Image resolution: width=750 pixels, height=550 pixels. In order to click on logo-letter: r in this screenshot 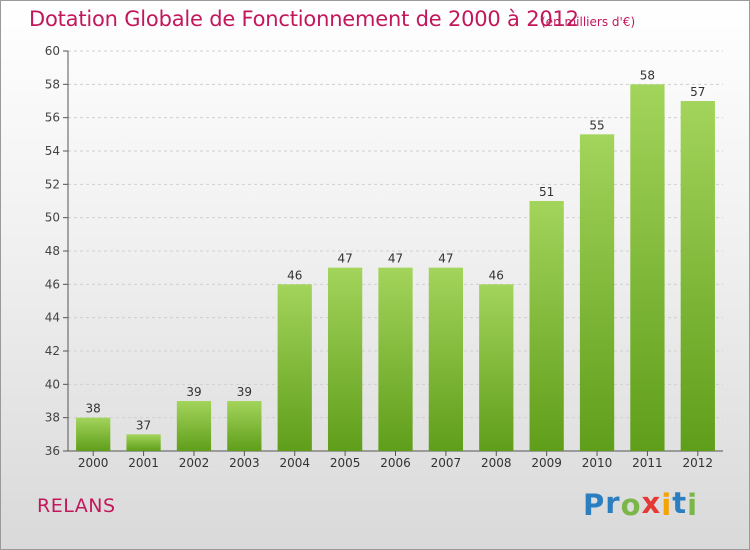, I will do `click(613, 503)`.